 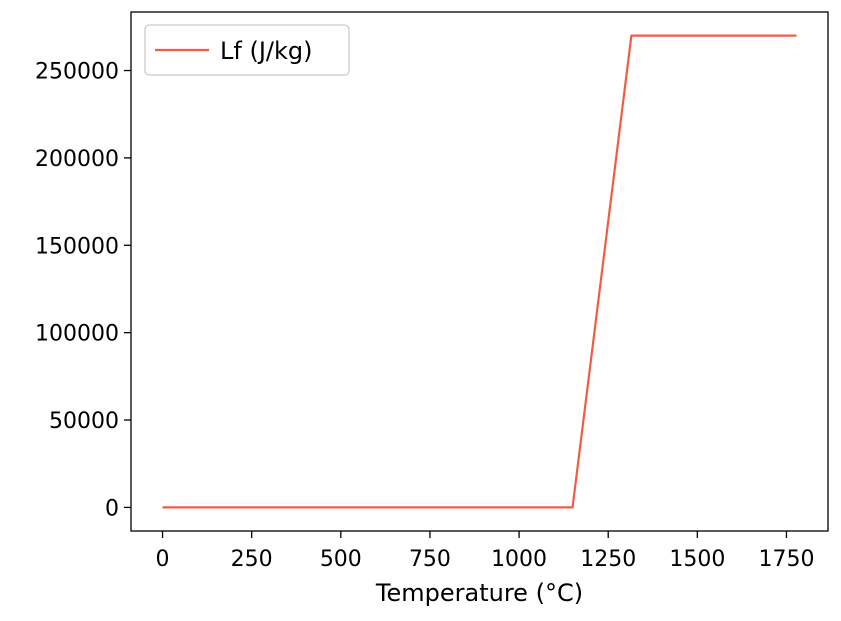 I want to click on y-axis-ticks: 0 50000 100000 150000 200000 250000, so click(x=83, y=290).